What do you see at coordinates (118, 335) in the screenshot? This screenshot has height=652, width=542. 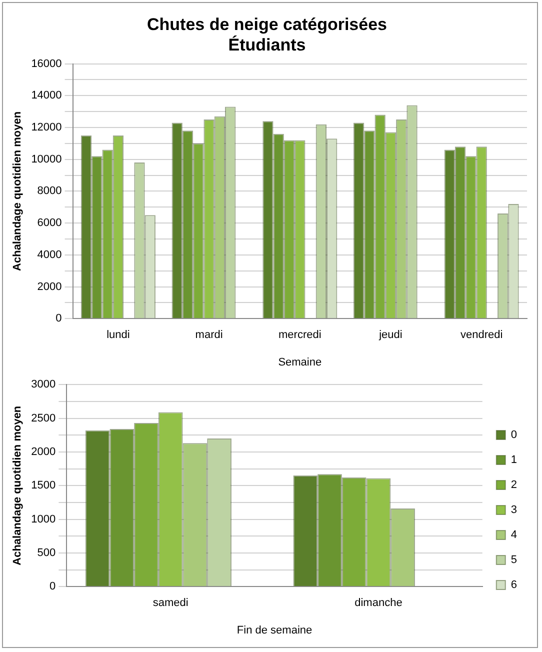 I see `x-tick-label: lundi` at bounding box center [118, 335].